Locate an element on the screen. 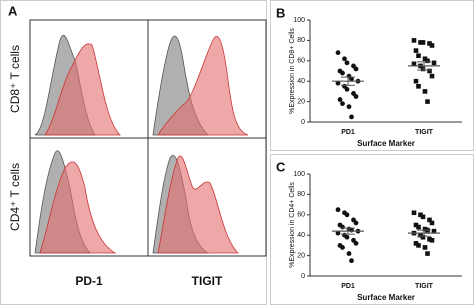  panel-label: A is located at coordinates (13, 10).